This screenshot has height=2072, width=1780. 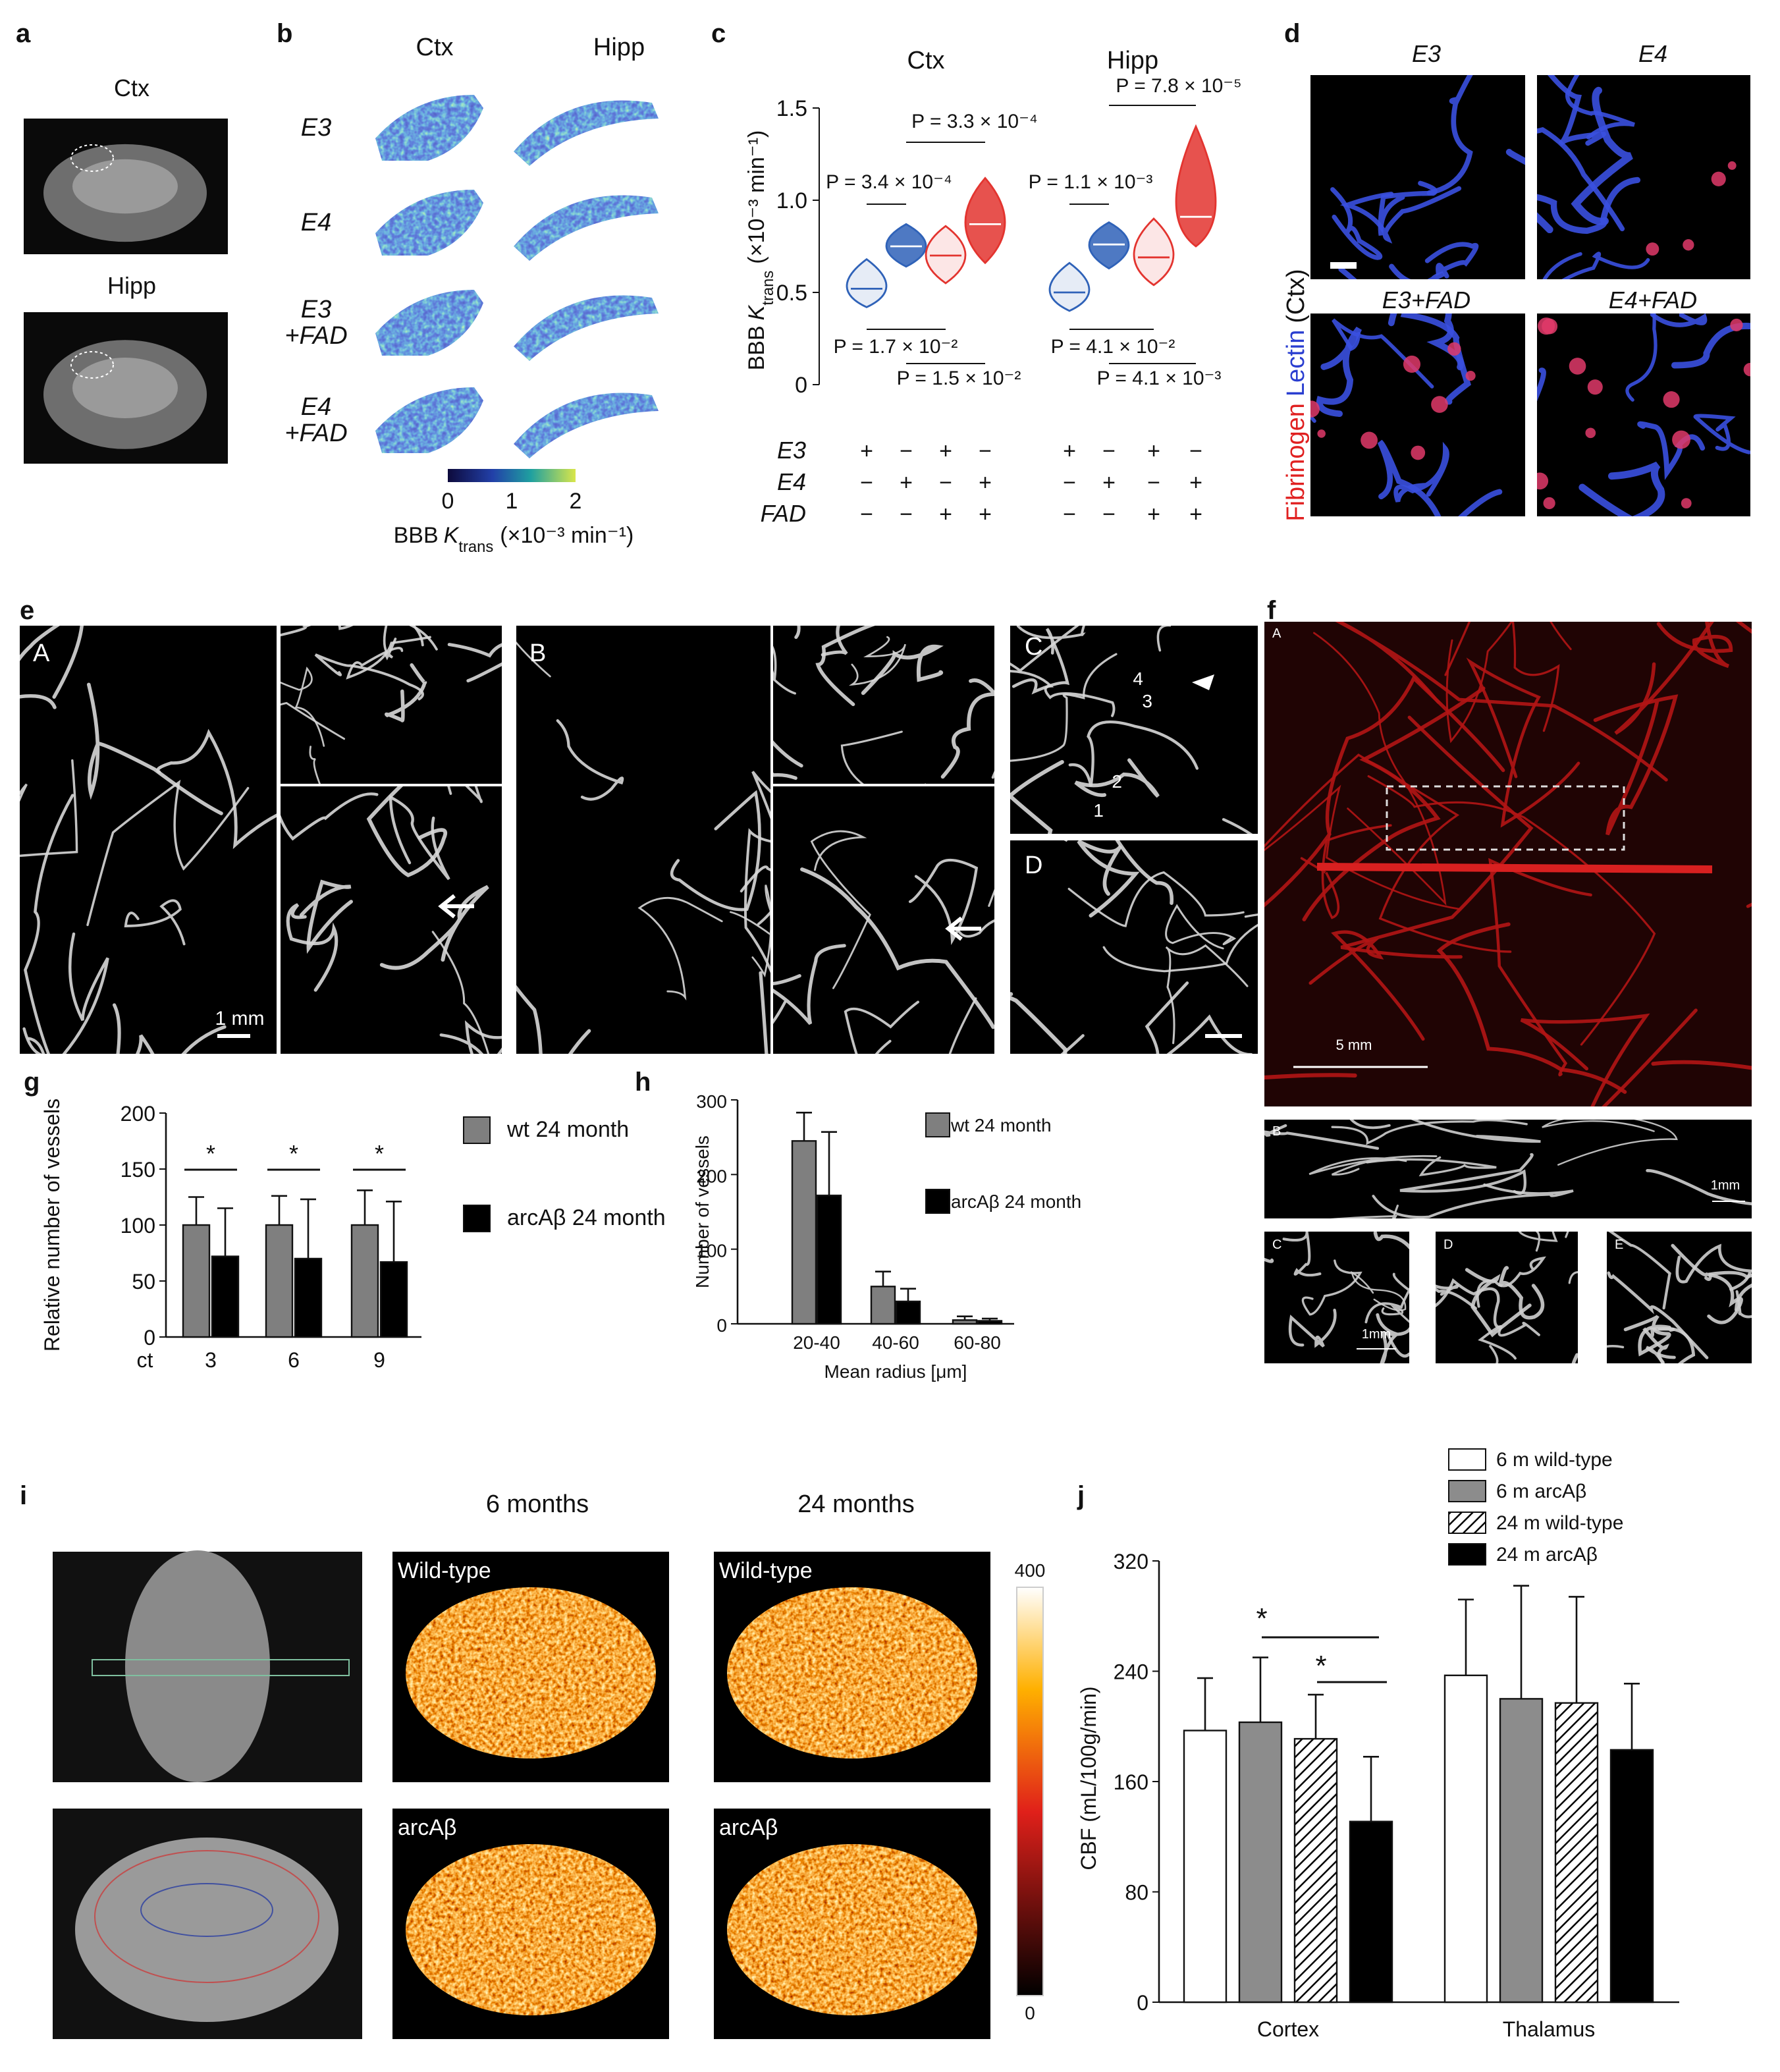 What do you see at coordinates (316, 421) in the screenshot?
I see `row-label-text: E4 +FAD` at bounding box center [316, 421].